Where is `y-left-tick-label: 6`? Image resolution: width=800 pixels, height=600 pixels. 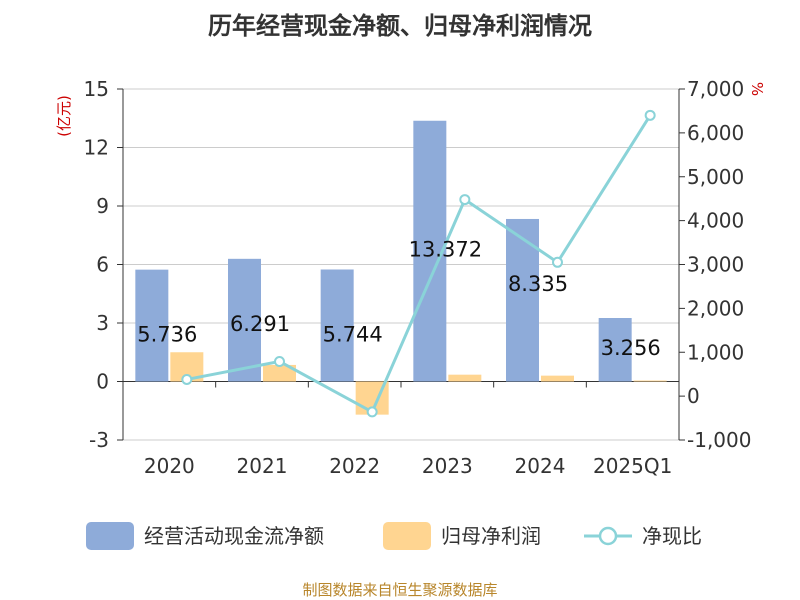
y-left-tick-label: 6 is located at coordinates (102, 265).